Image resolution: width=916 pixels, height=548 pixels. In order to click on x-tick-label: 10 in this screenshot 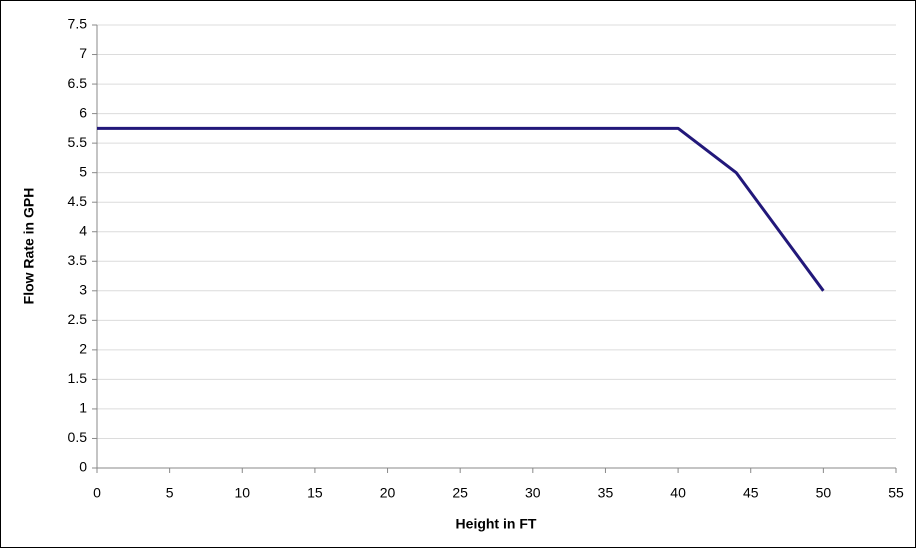, I will do `click(242, 493)`.